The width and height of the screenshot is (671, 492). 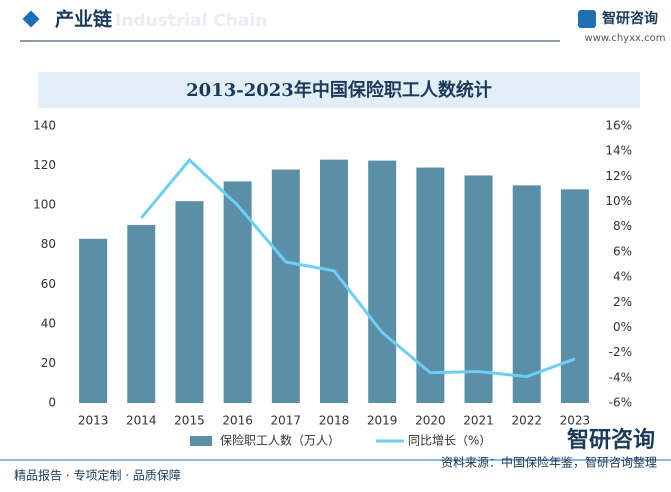 I want to click on x-tick-label: 2016, so click(x=237, y=421).